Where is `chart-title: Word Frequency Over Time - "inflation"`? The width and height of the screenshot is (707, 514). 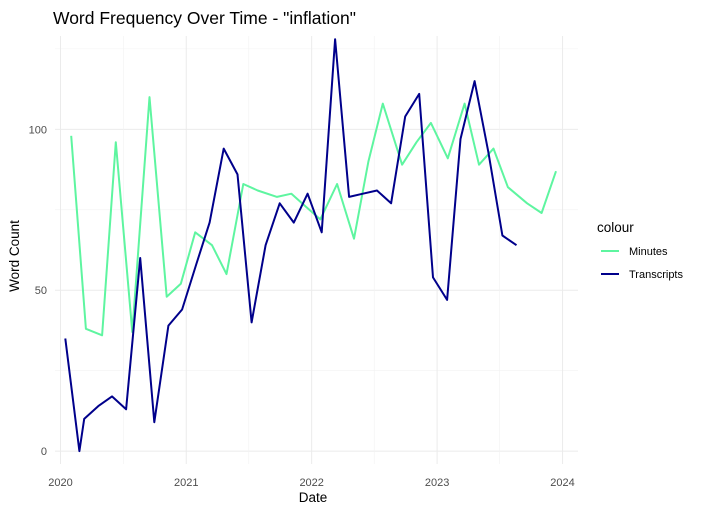
chart-title: Word Frequency Over Time - "inflation" is located at coordinates (204, 18).